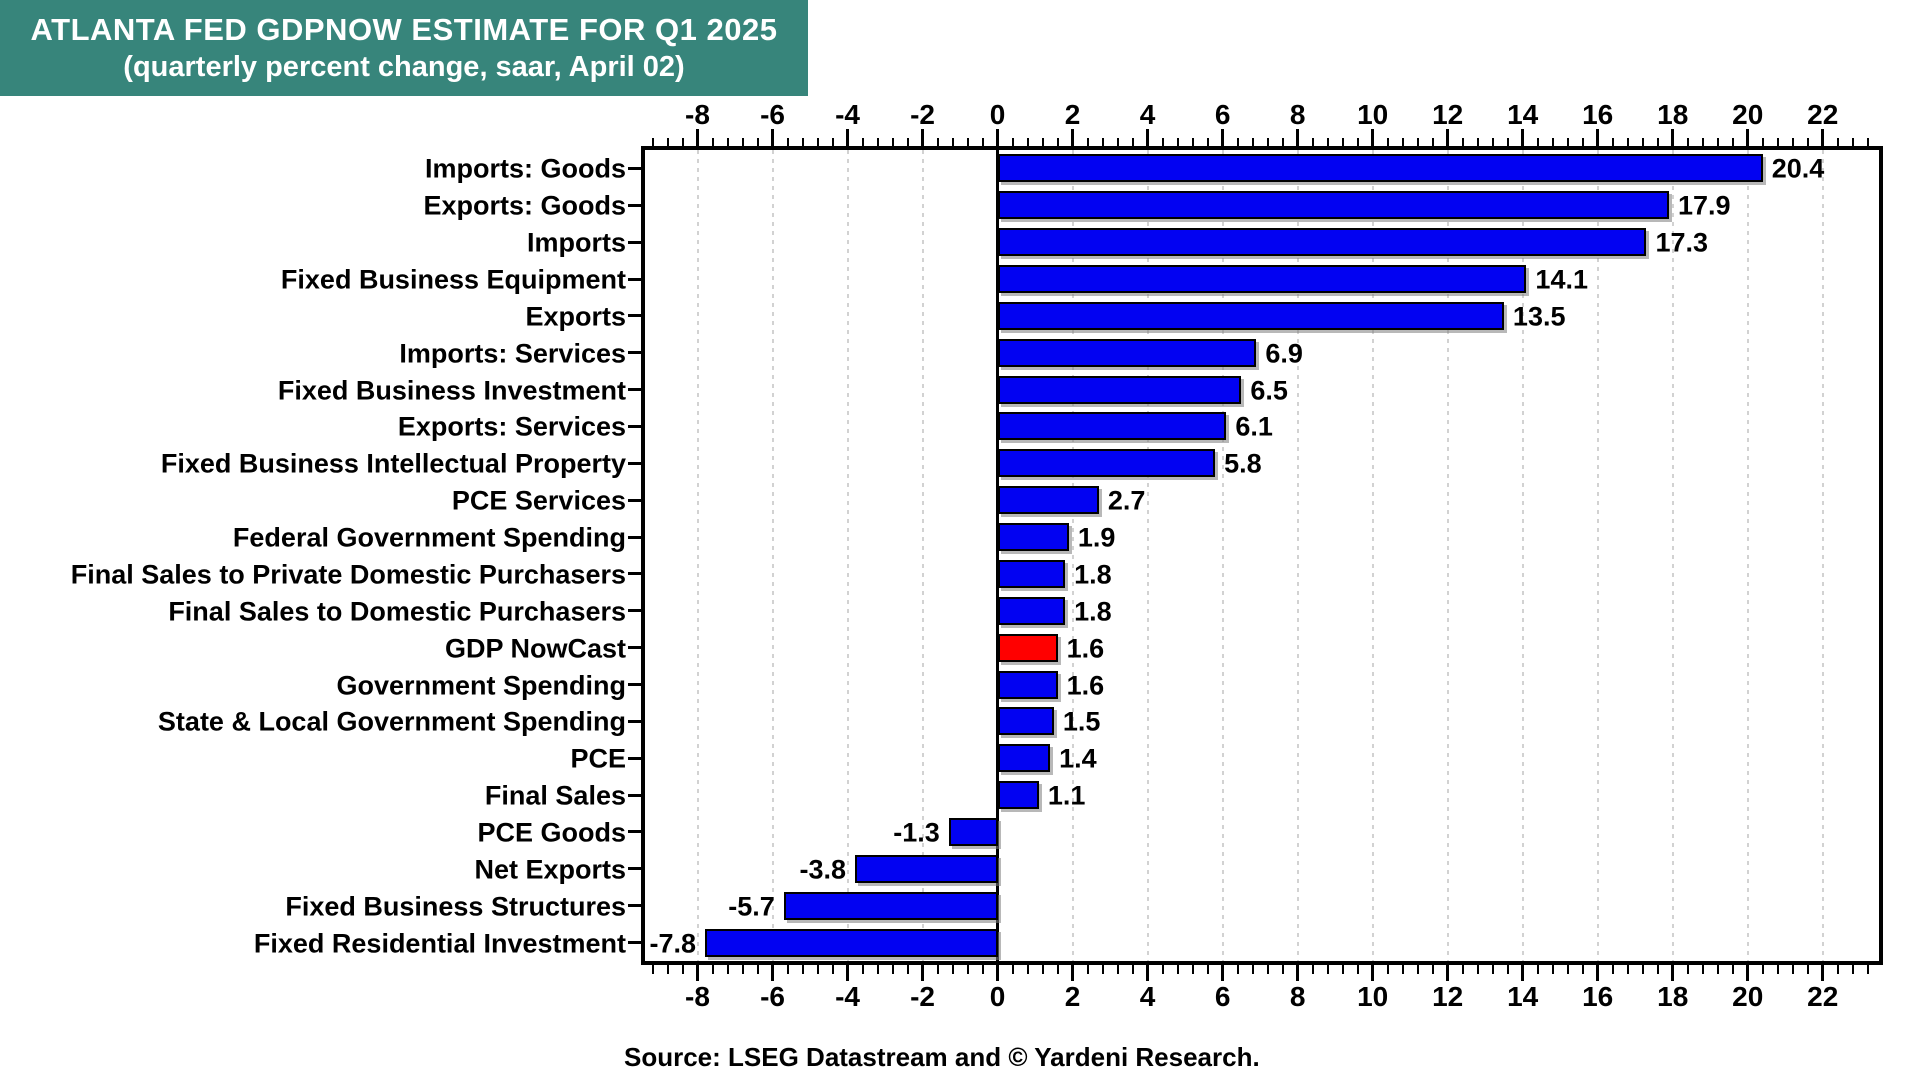 The image size is (1920, 1080). Describe the element at coordinates (1284, 353) in the screenshot. I see `bar-value-label: 6.9` at that location.